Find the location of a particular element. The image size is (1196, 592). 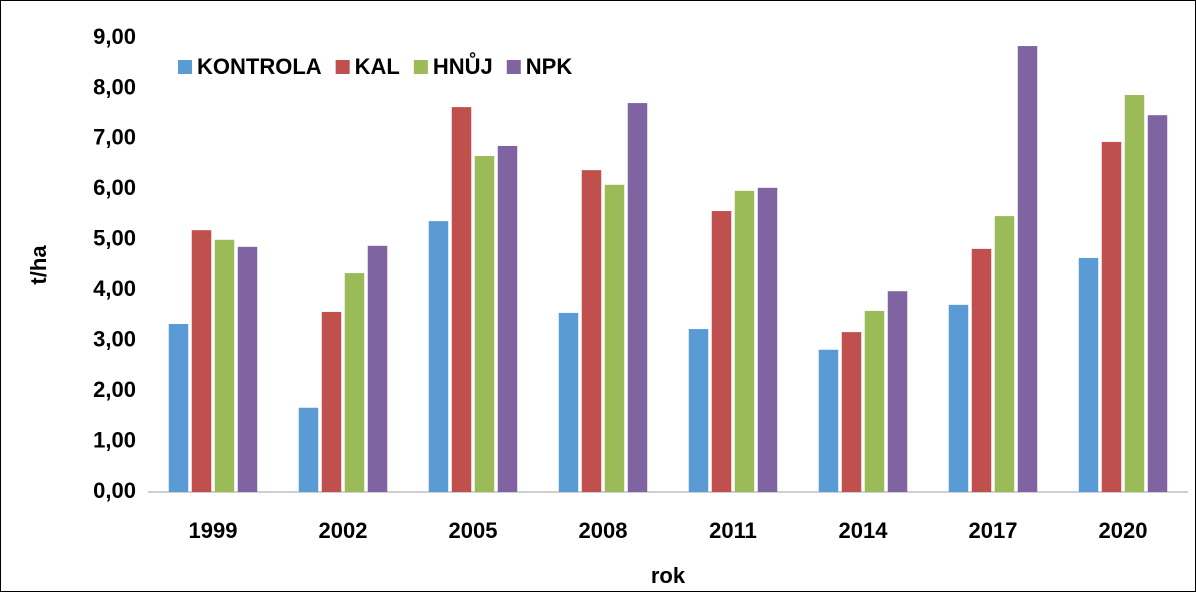

legend-label: HNŮJ is located at coordinates (463, 65).